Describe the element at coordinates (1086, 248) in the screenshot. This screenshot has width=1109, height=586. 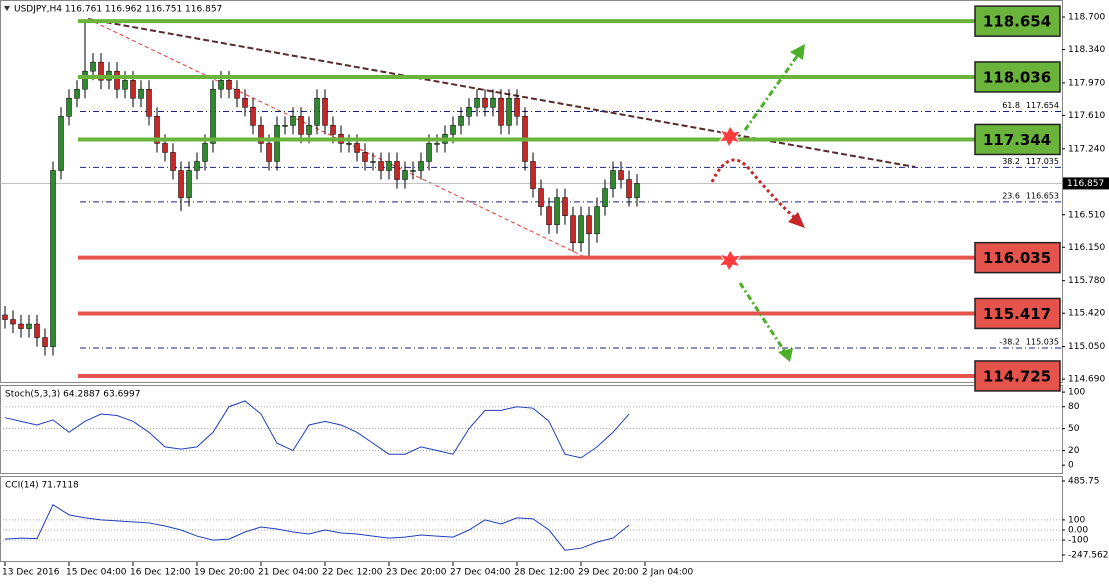
I see `y-tick-label: 116.150` at that location.